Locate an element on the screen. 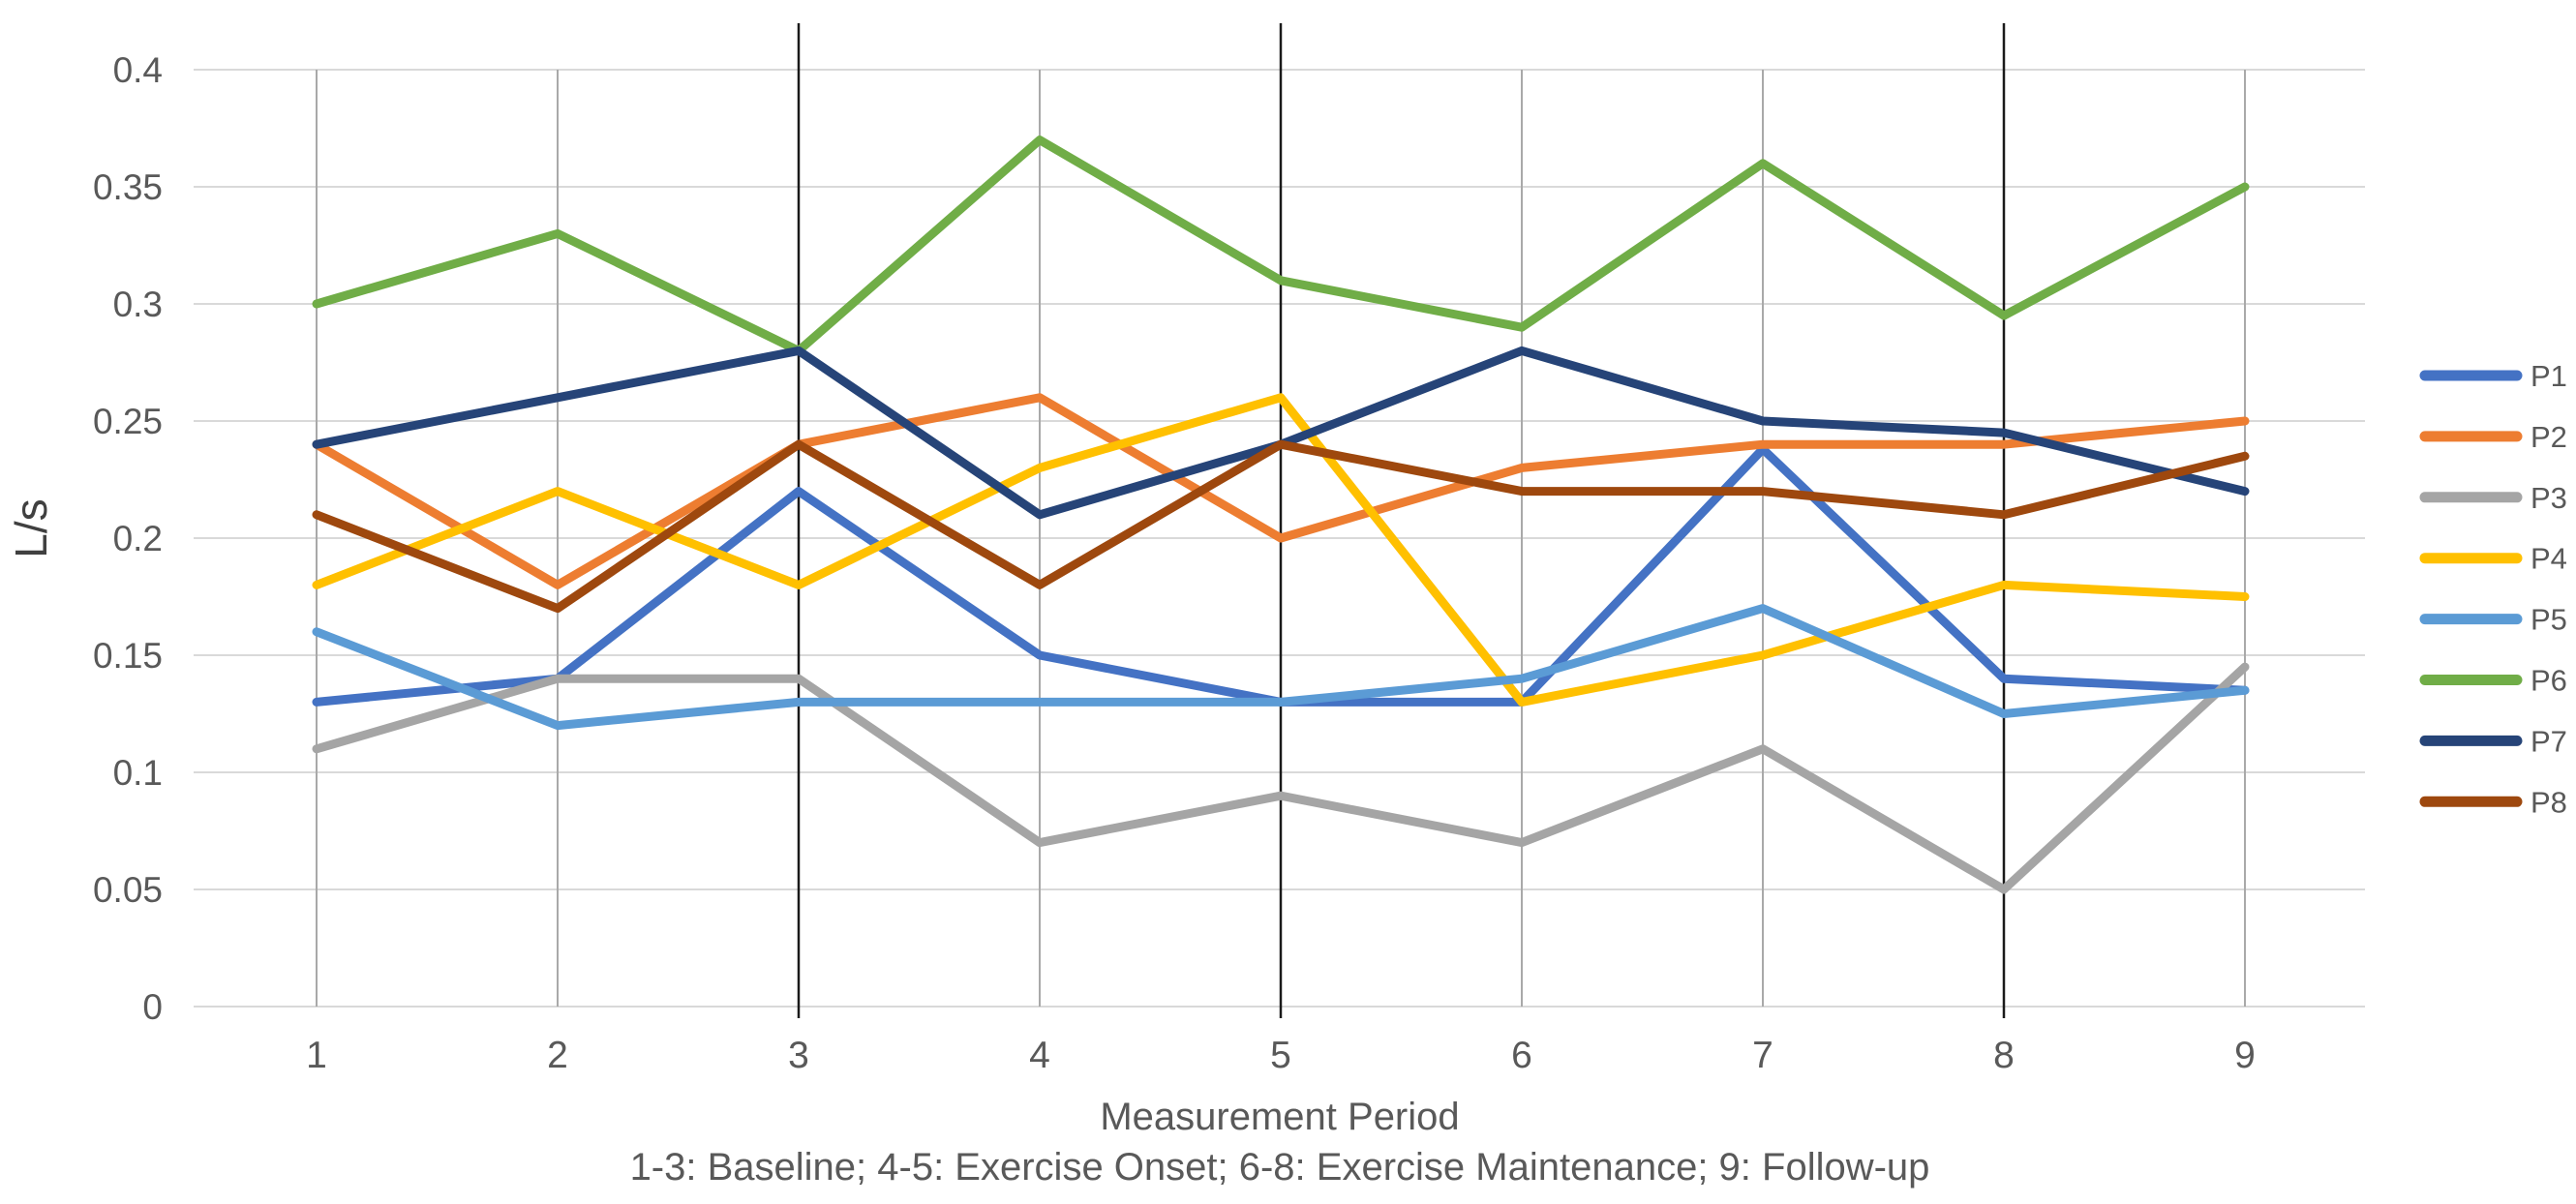 The width and height of the screenshot is (2576, 1204). x-tick-label: 5 is located at coordinates (1280, 1055).